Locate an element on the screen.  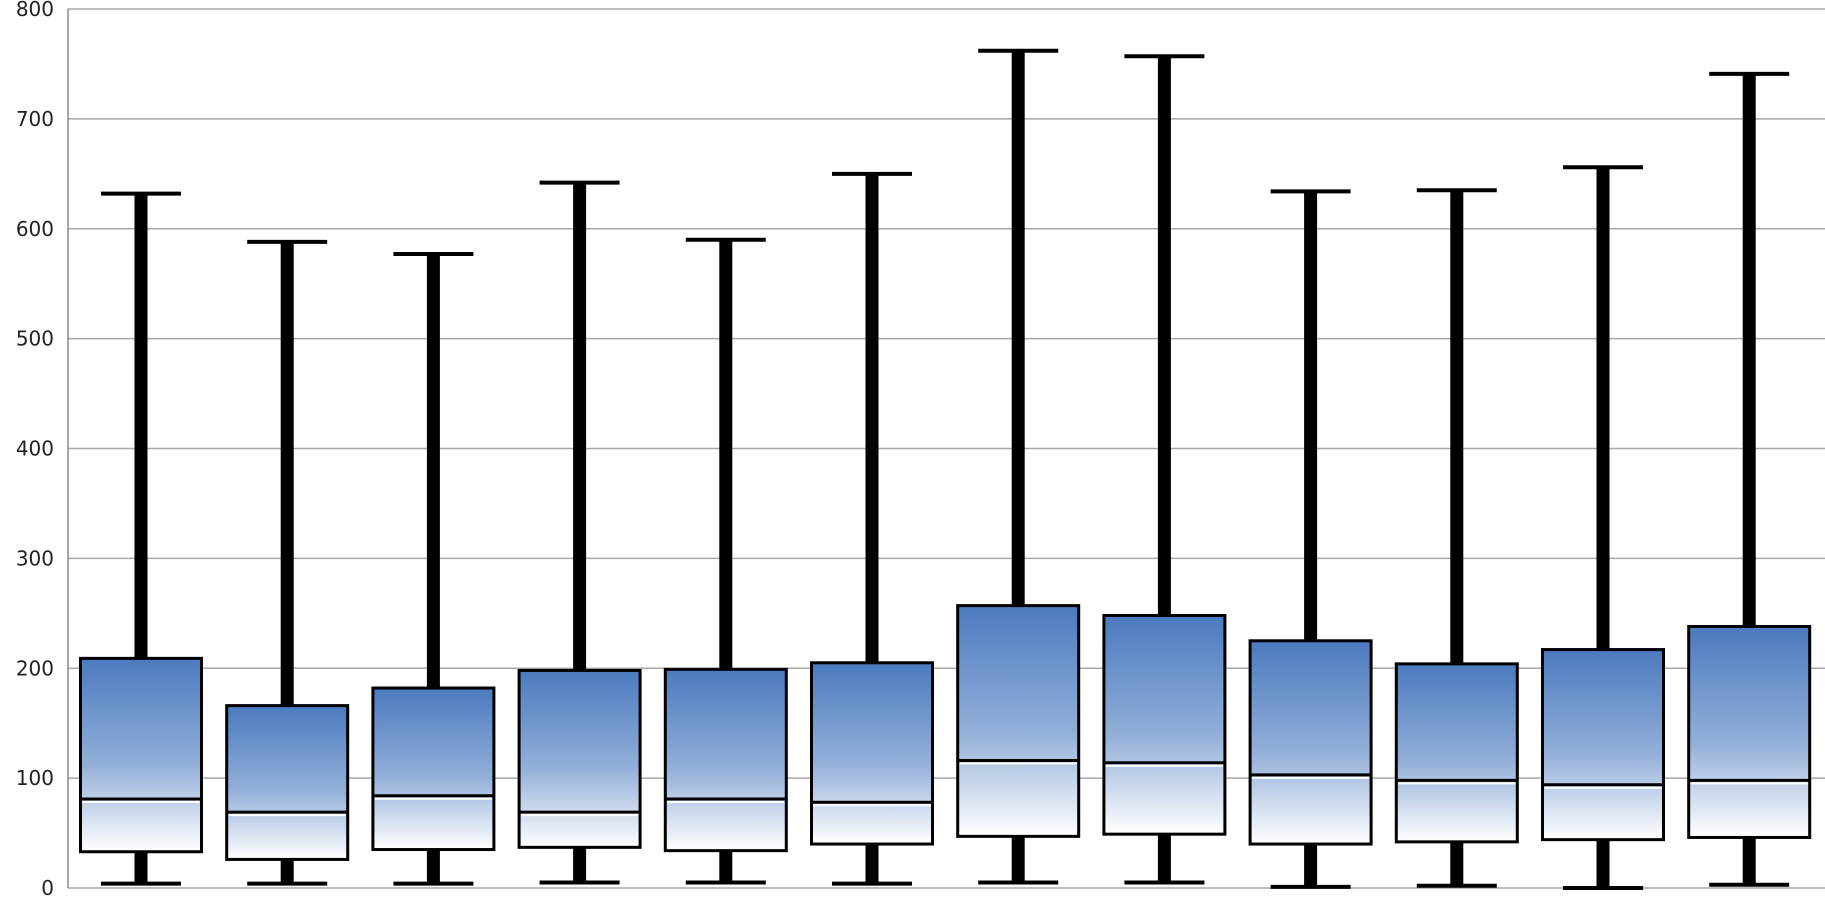
y-tick-label: 200 is located at coordinates (35, 668).